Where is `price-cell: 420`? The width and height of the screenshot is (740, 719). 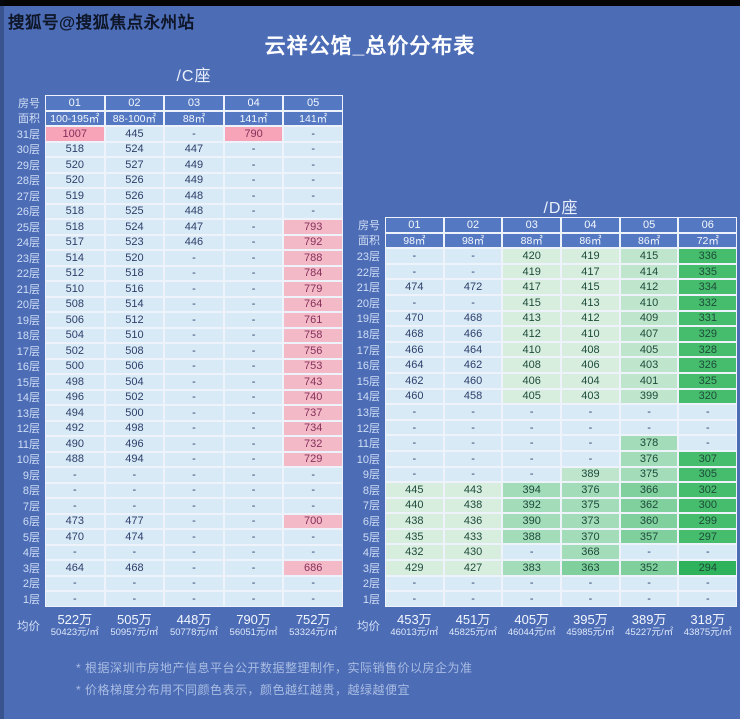
price-cell: 420 is located at coordinates (532, 256).